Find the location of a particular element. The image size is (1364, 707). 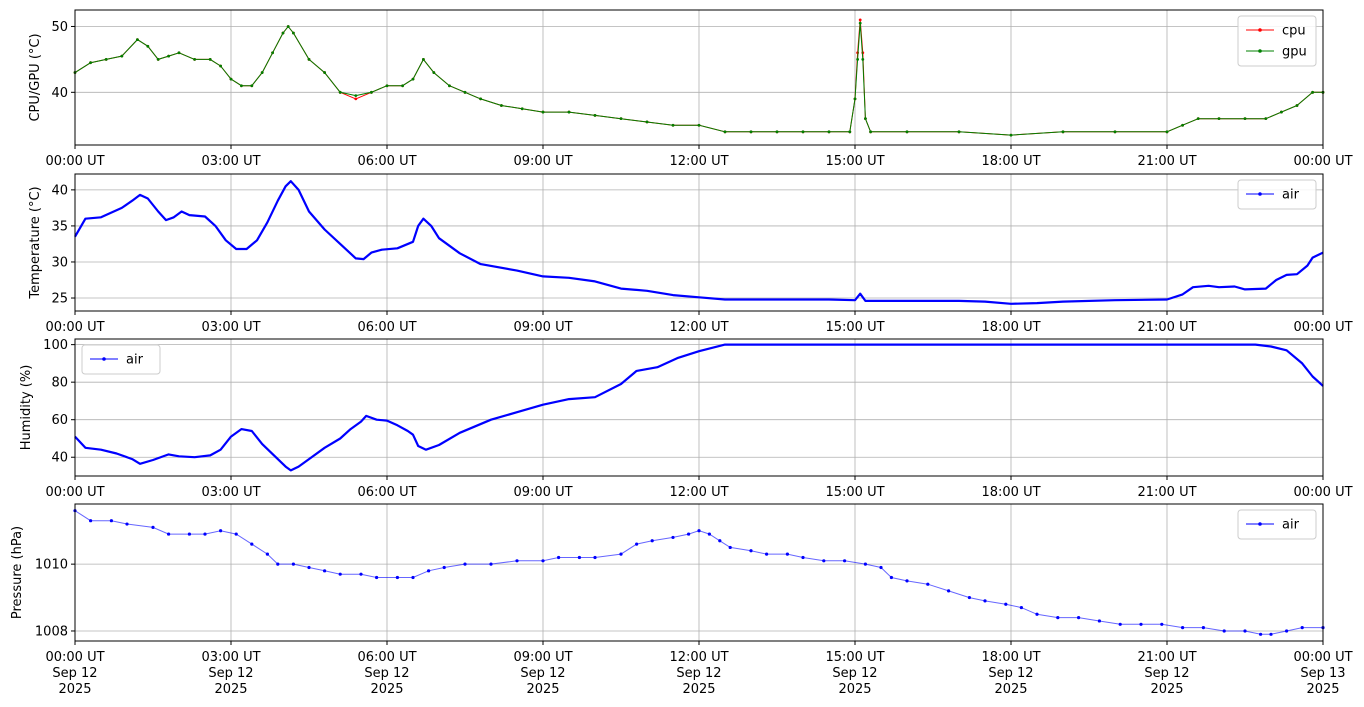

panel3-ytick-label-2: 80 is located at coordinates (59, 383).